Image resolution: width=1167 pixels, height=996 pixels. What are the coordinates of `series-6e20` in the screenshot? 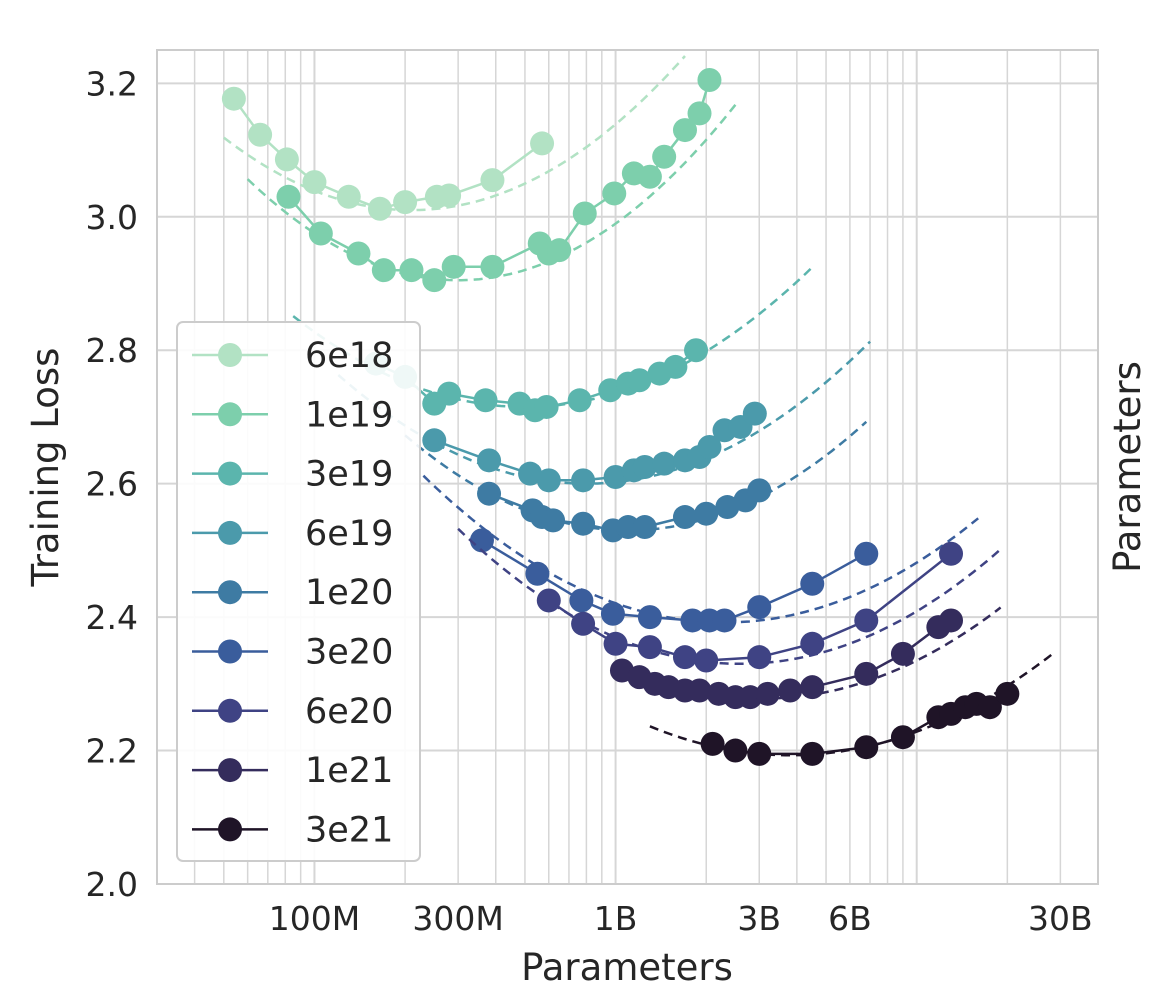 It's located at (729, 600).